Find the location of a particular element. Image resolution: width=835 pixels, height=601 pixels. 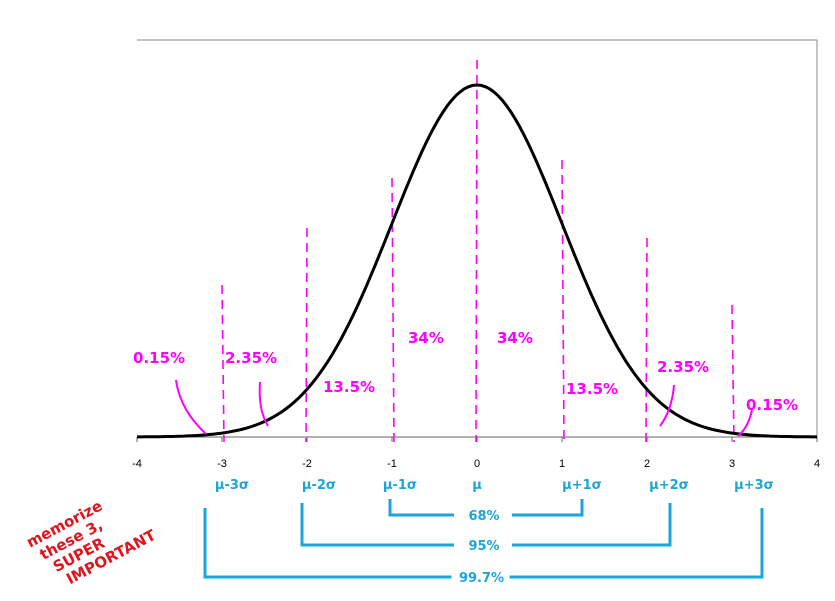

note: memorizethese 3,SUPERIMPORTANT is located at coordinates (91, 539).